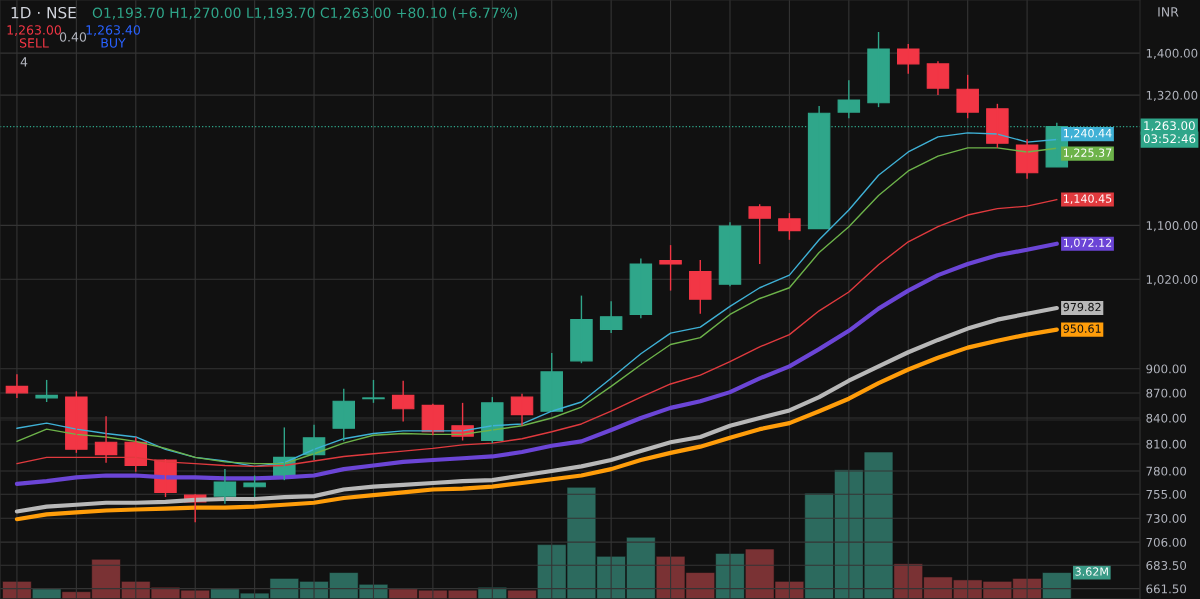 This screenshot has height=599, width=1200. What do you see at coordinates (1172, 95) in the screenshot?
I see `y-tick-label: 1,320.00` at bounding box center [1172, 95].